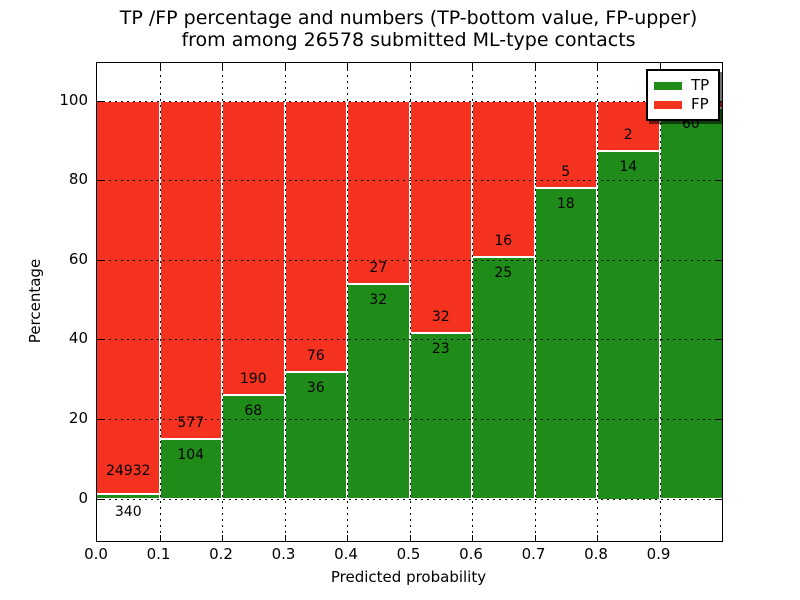  What do you see at coordinates (253, 378) in the screenshot?
I see `bar-fp-count-label: 190` at bounding box center [253, 378].